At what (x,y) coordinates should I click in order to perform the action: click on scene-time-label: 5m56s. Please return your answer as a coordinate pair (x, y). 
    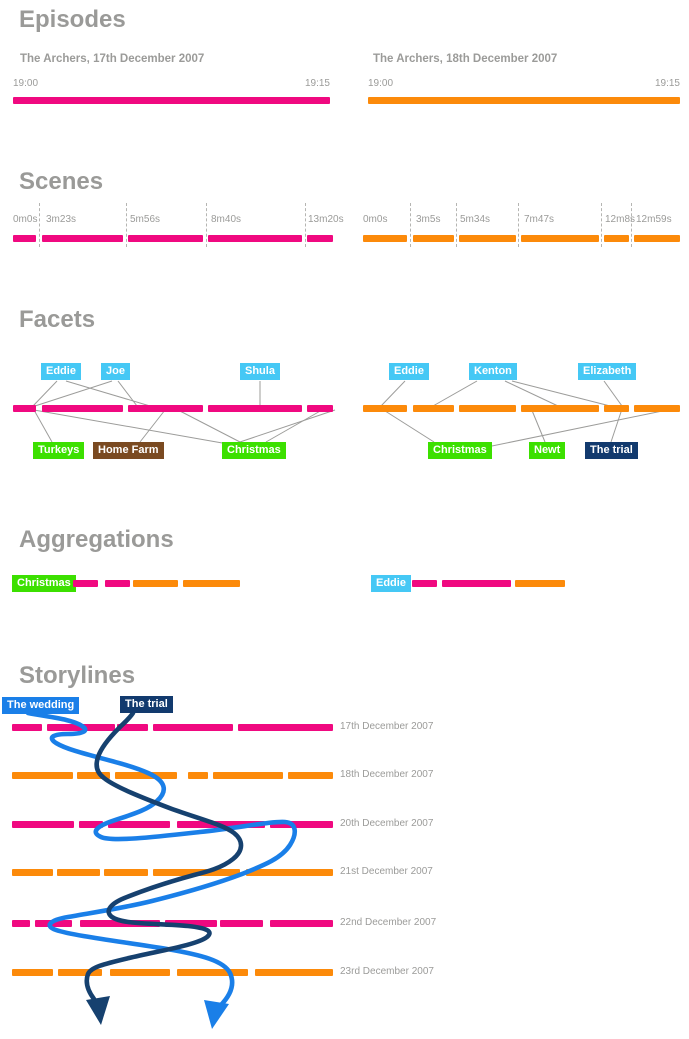
    Looking at the image, I should click on (145, 219).